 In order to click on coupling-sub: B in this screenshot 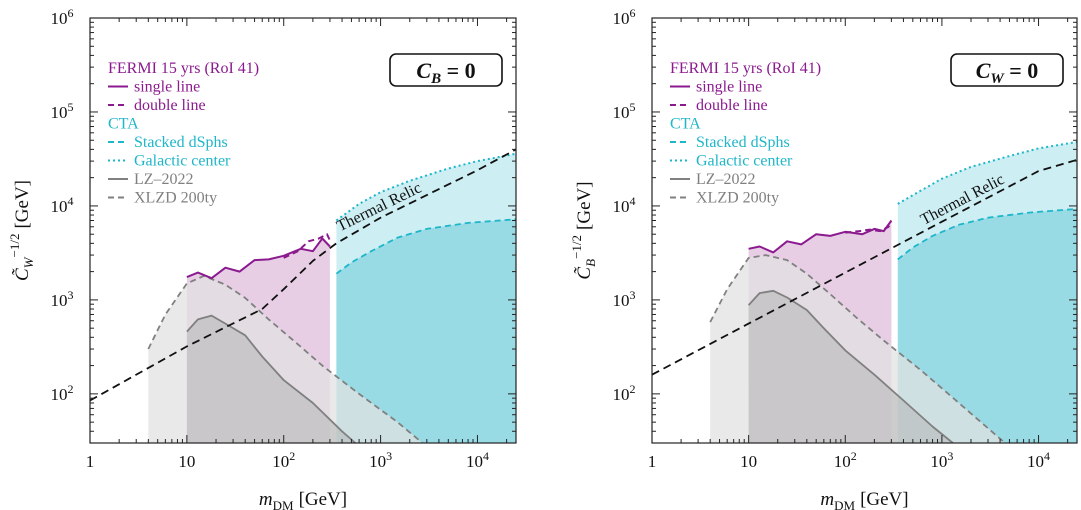, I will do `click(435, 79)`.